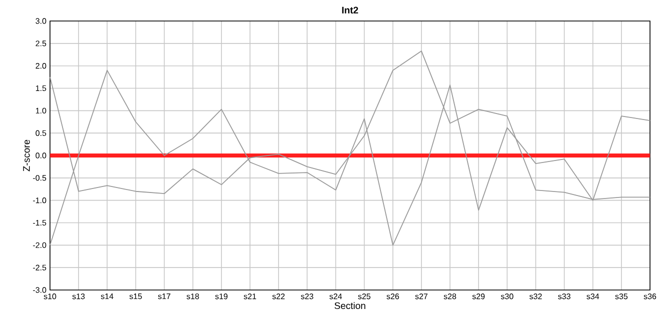 Image resolution: width=660 pixels, height=327 pixels. What do you see at coordinates (278, 297) in the screenshot?
I see `x-tick-label: s22` at bounding box center [278, 297].